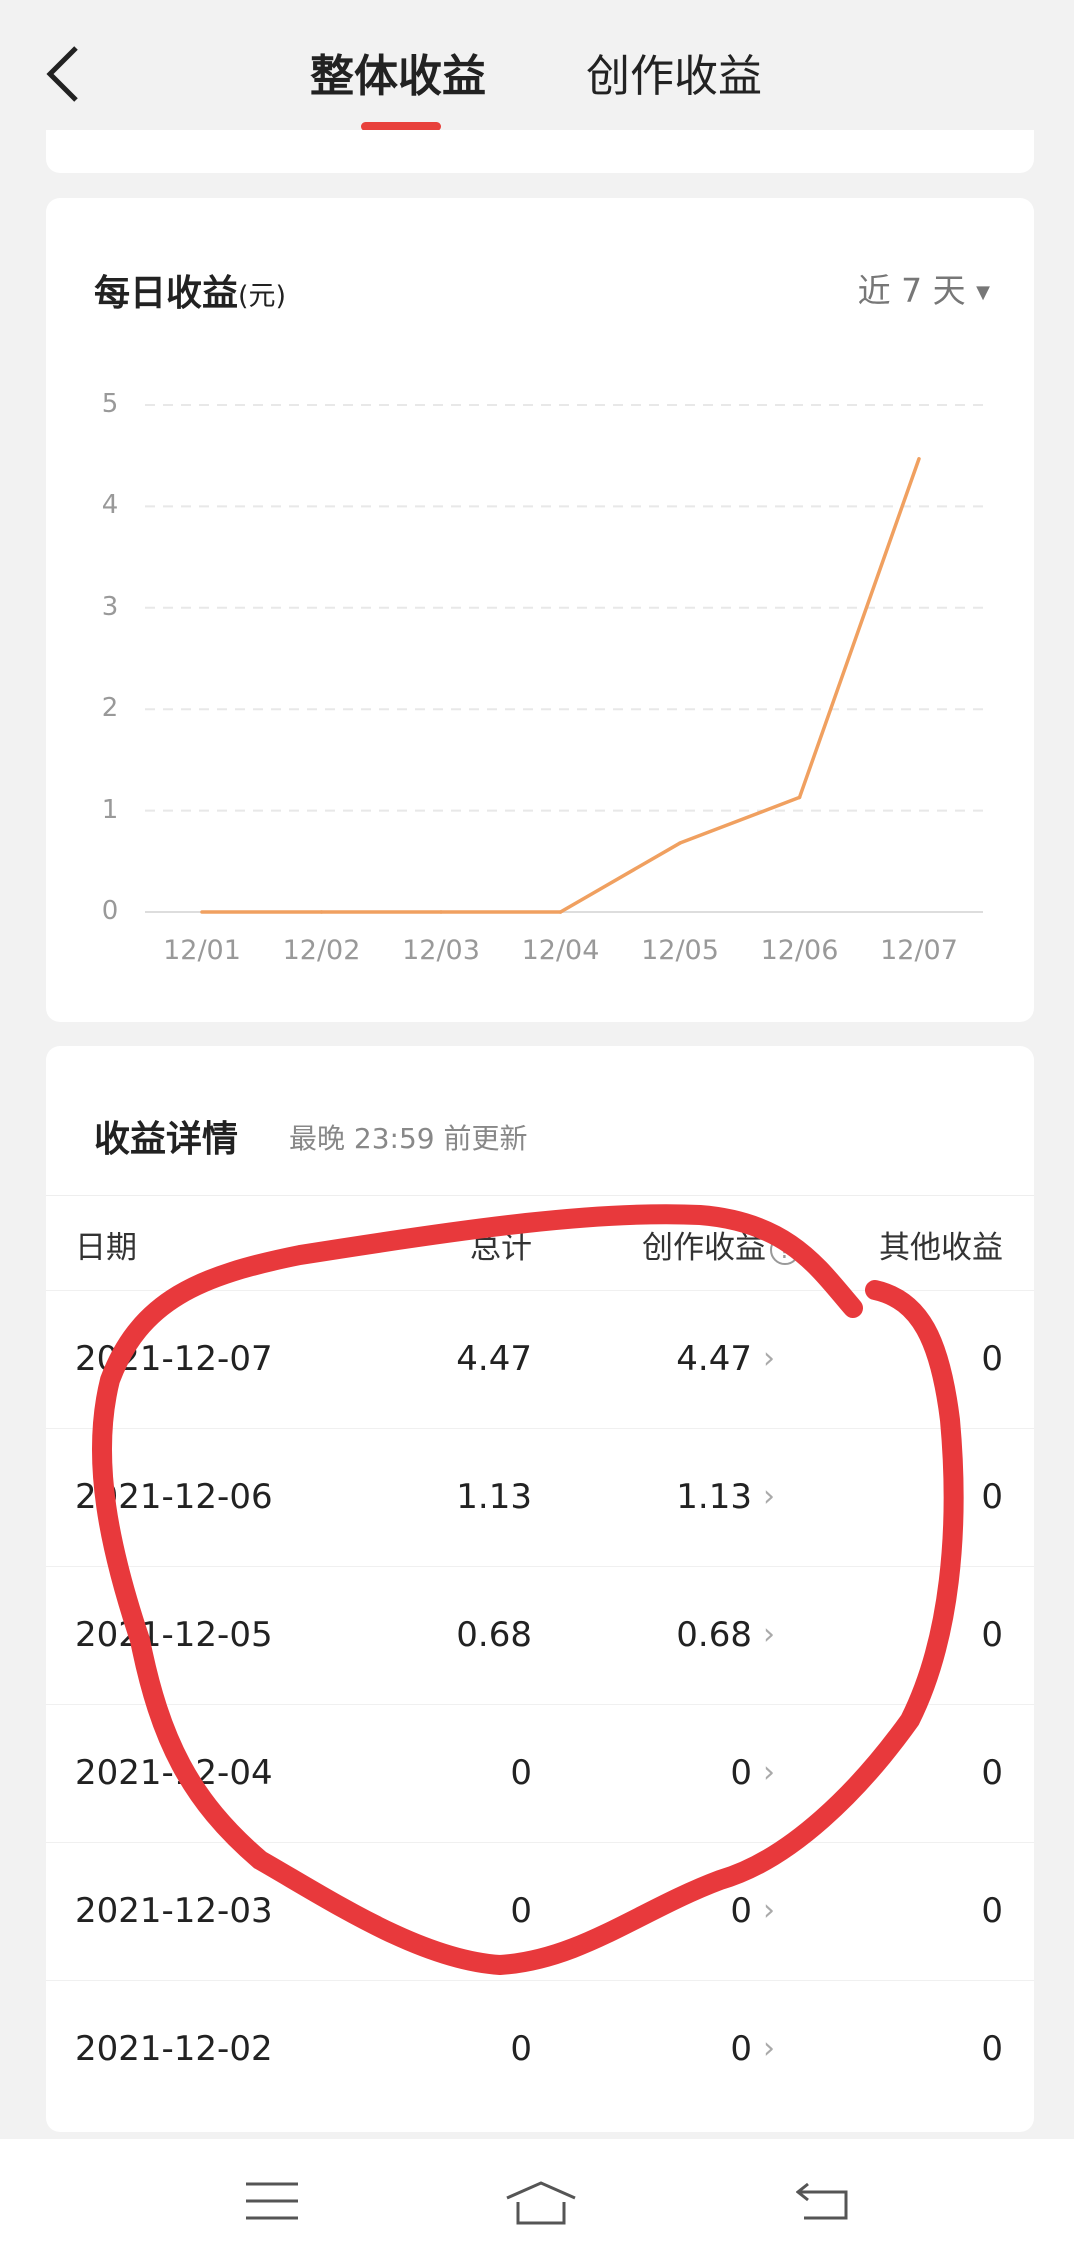 The height and width of the screenshot is (2266, 1074). I want to click on col-total: 总计, so click(501, 1248).